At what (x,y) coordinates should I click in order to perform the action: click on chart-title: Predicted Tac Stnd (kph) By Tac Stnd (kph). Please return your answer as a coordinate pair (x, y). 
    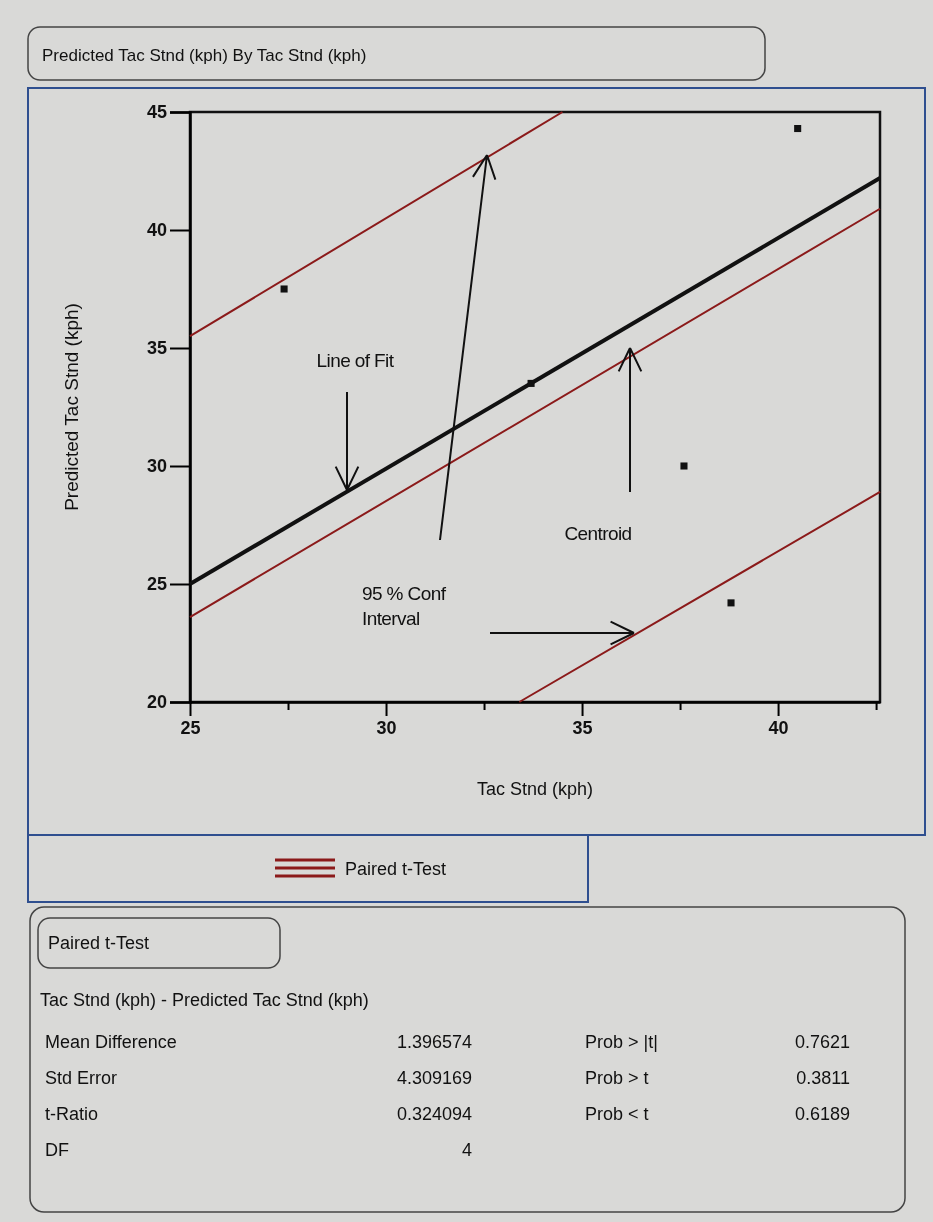
    Looking at the image, I should click on (204, 55).